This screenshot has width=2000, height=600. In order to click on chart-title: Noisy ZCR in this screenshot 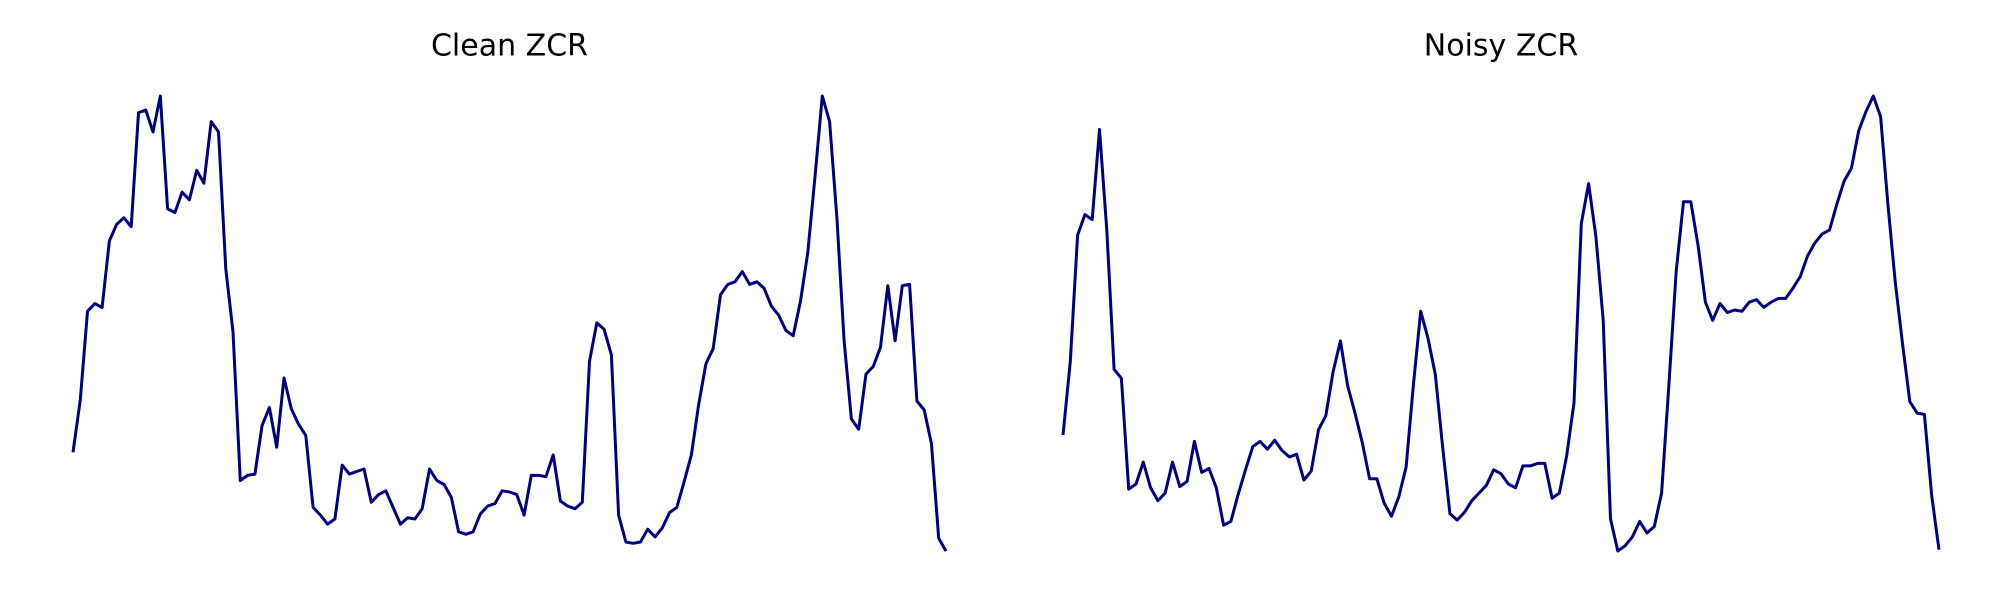, I will do `click(1501, 46)`.